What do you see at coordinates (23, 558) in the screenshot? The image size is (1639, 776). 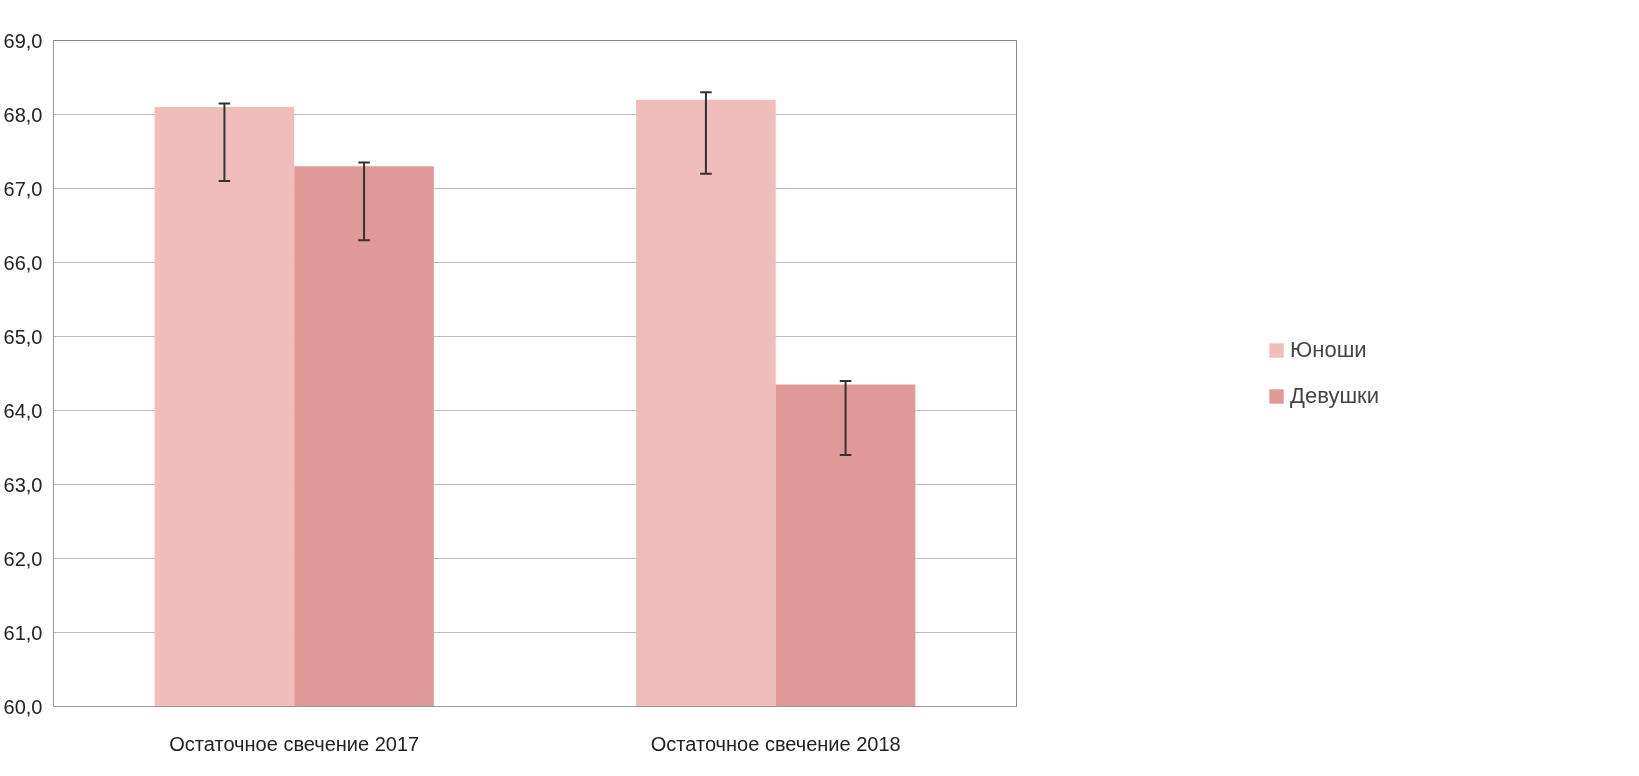 I see `y-tick-label: 62,0` at bounding box center [23, 558].